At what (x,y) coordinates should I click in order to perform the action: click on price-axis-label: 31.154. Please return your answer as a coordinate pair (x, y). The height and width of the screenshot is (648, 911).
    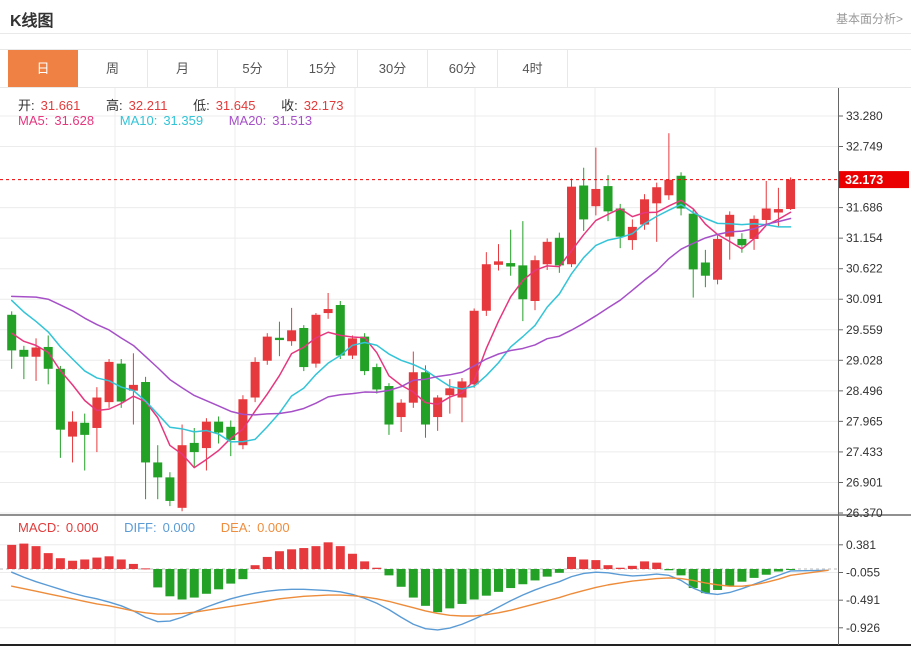
    Looking at the image, I should click on (864, 238).